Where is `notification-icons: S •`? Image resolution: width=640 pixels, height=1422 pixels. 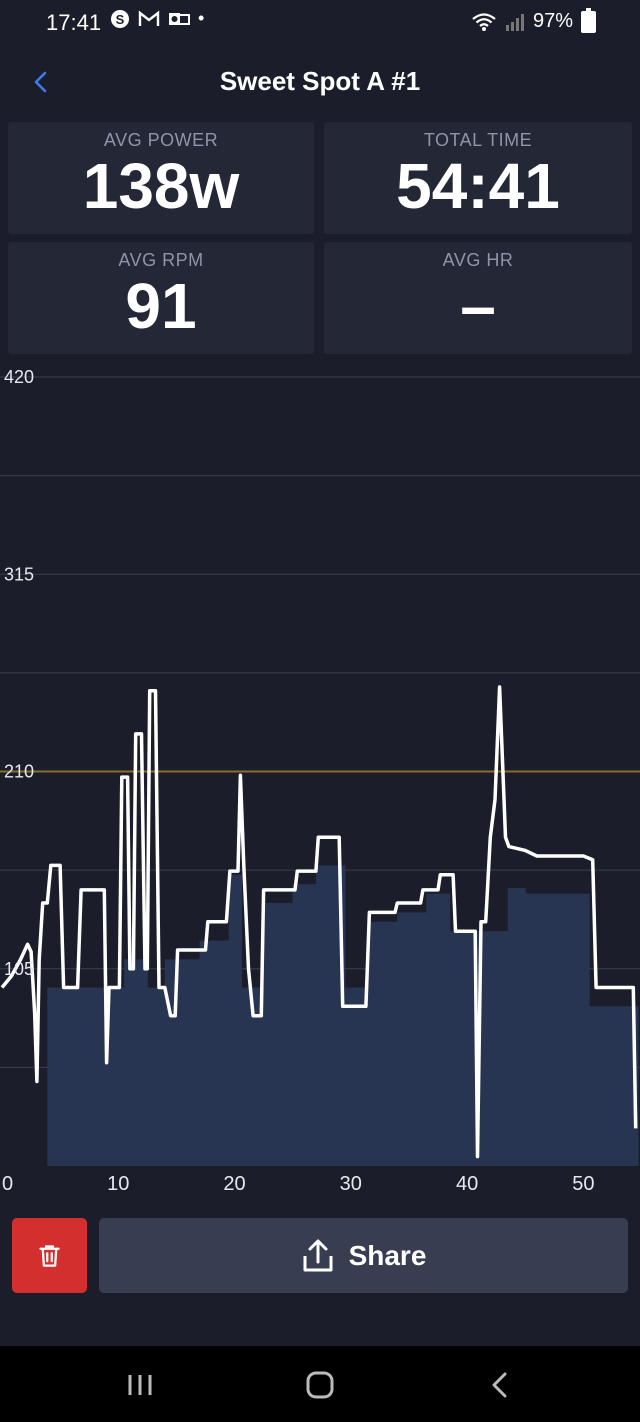 notification-icons: S • is located at coordinates (157, 18).